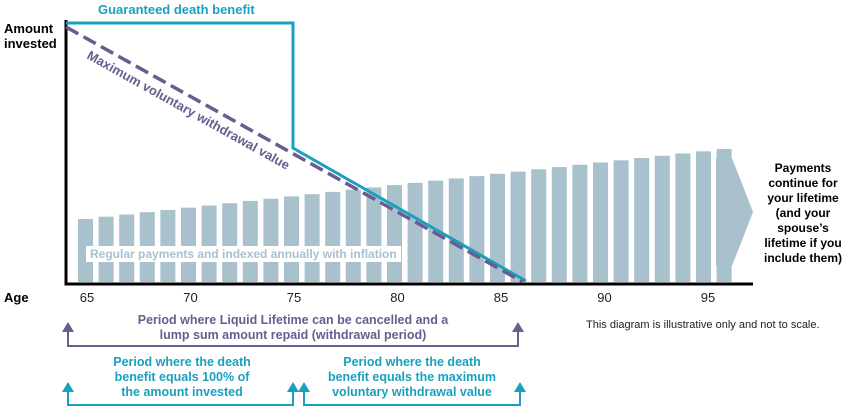 Image resolution: width=850 pixels, height=416 pixels. I want to click on payments-continue-arrow, so click(734, 212).